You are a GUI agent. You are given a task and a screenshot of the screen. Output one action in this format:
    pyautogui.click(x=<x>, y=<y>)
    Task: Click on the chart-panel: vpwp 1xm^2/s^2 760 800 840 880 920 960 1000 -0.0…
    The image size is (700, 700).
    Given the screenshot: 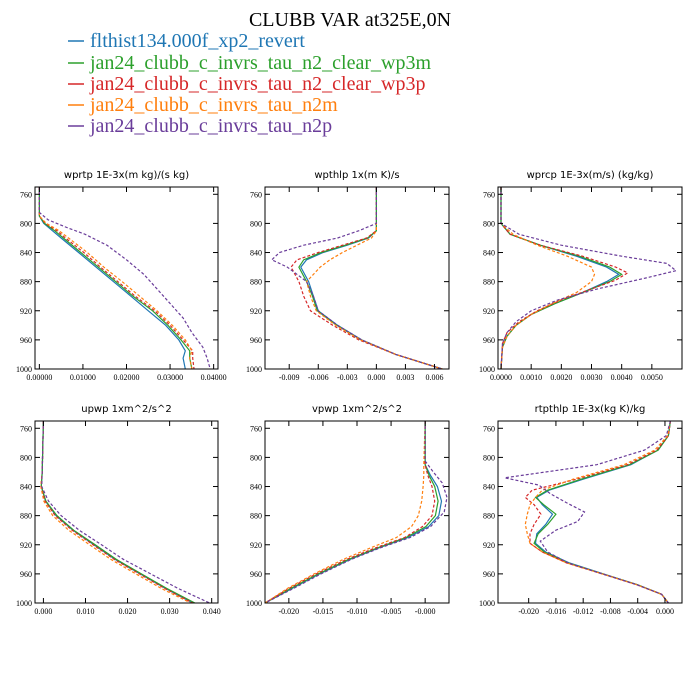 What is the action you would take?
    pyautogui.click(x=348, y=510)
    